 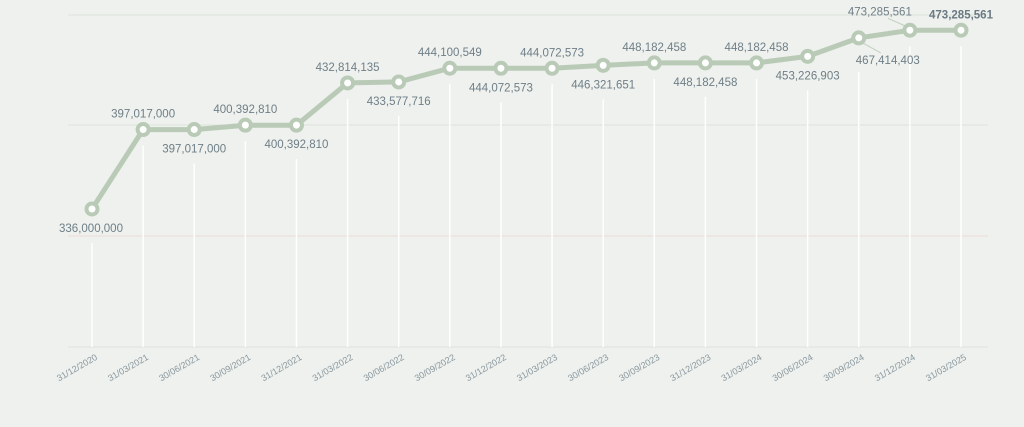 What do you see at coordinates (281, 367) in the screenshot?
I see `x-tick-label: 31/12/2021` at bounding box center [281, 367].